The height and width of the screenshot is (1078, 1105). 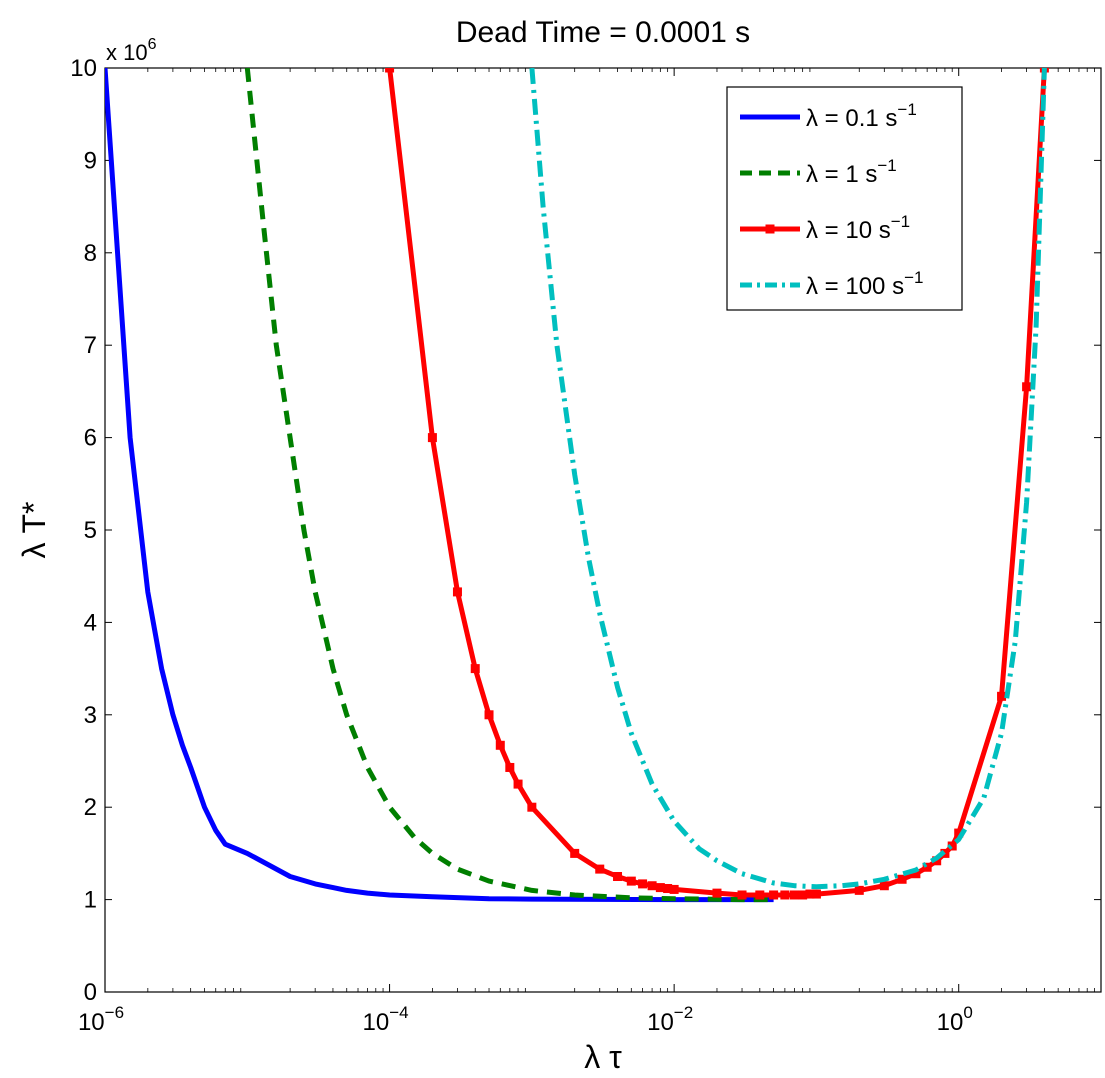 What do you see at coordinates (376, 1022) in the screenshot?
I see `x-tick-label-base-1: 10` at bounding box center [376, 1022].